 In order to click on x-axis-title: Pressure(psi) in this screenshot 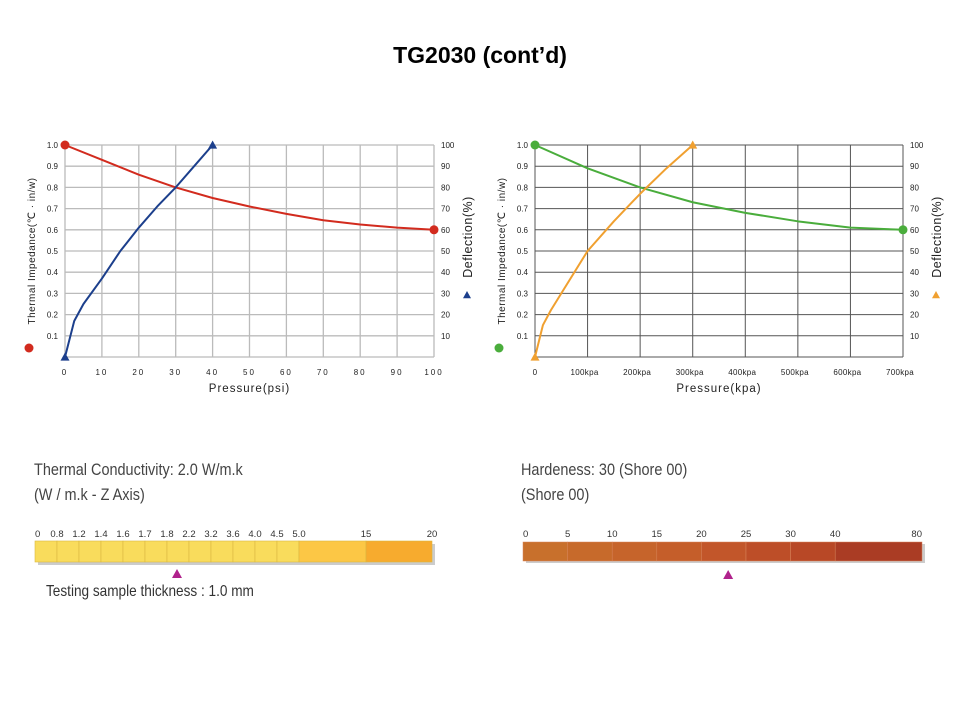, I will do `click(249, 389)`.